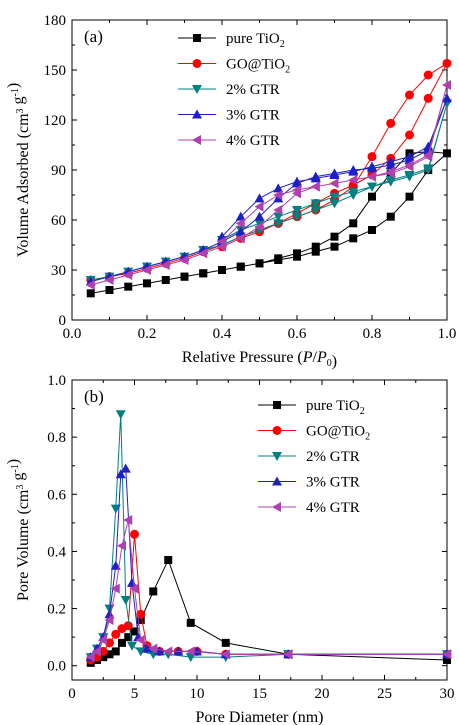 The image size is (459, 725). Describe the element at coordinates (56, 552) in the screenshot. I see `y-tick-label: 0.4` at that location.